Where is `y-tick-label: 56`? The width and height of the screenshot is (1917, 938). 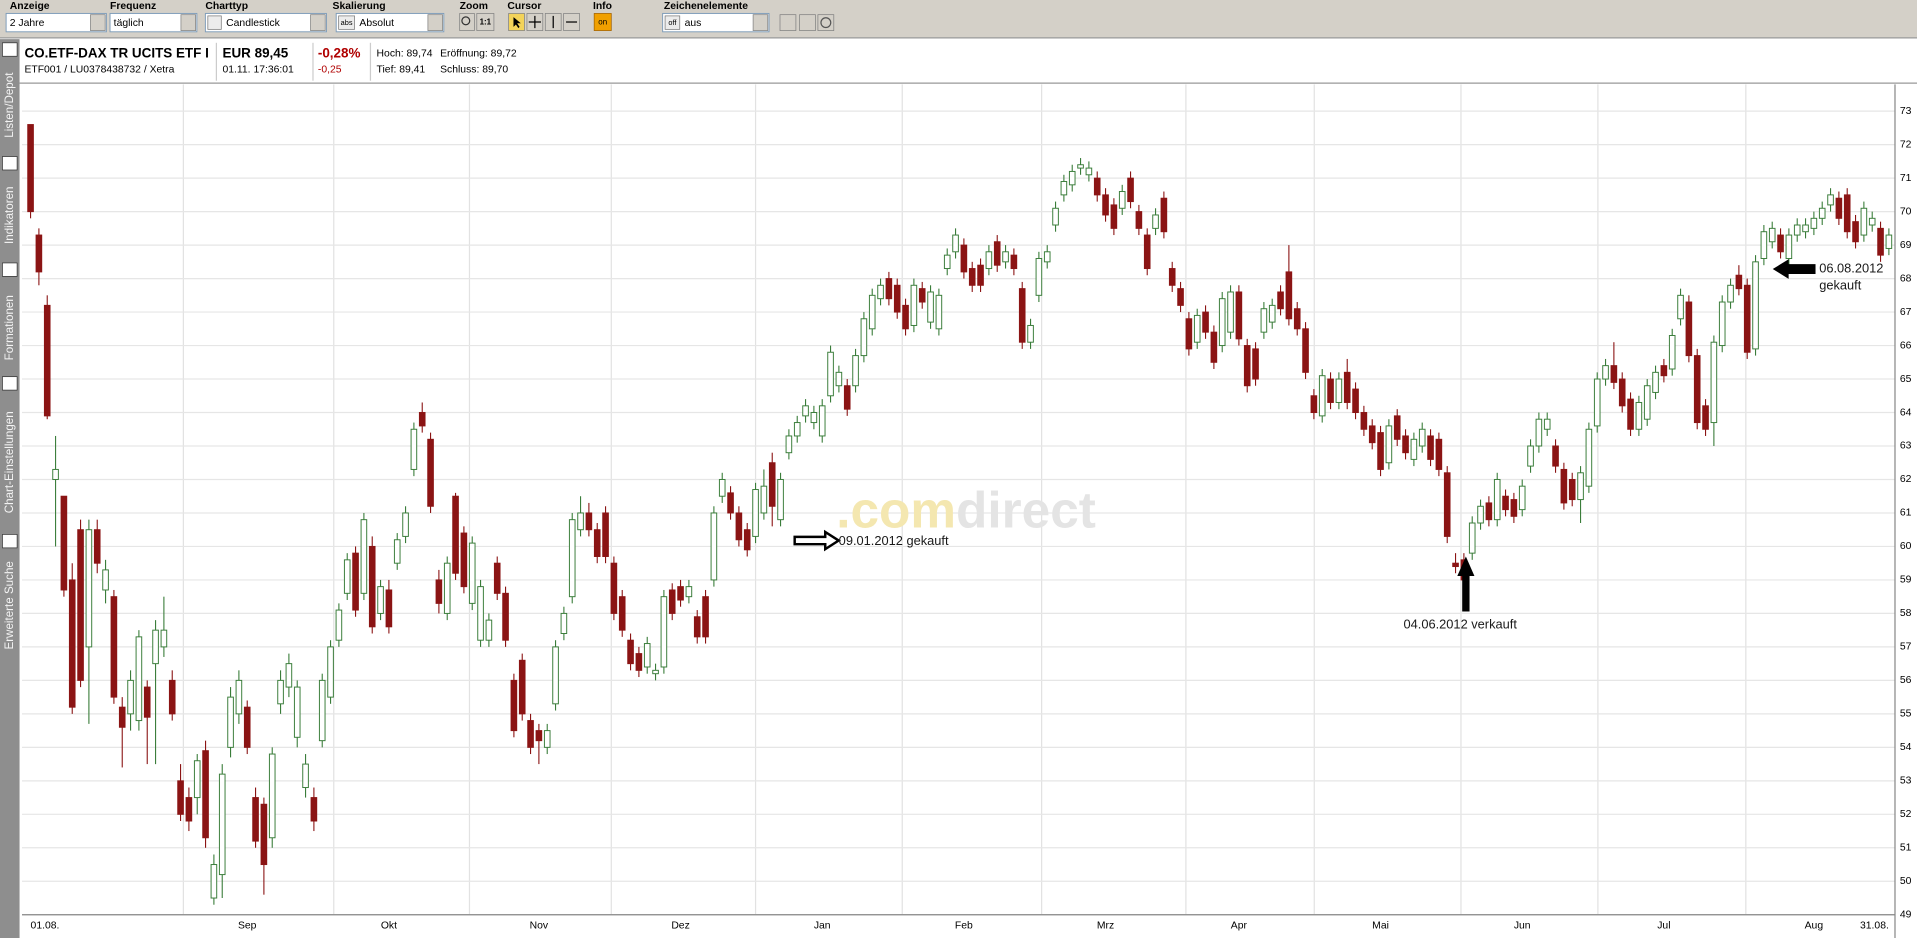 y-tick-label: 56 is located at coordinates (1906, 680).